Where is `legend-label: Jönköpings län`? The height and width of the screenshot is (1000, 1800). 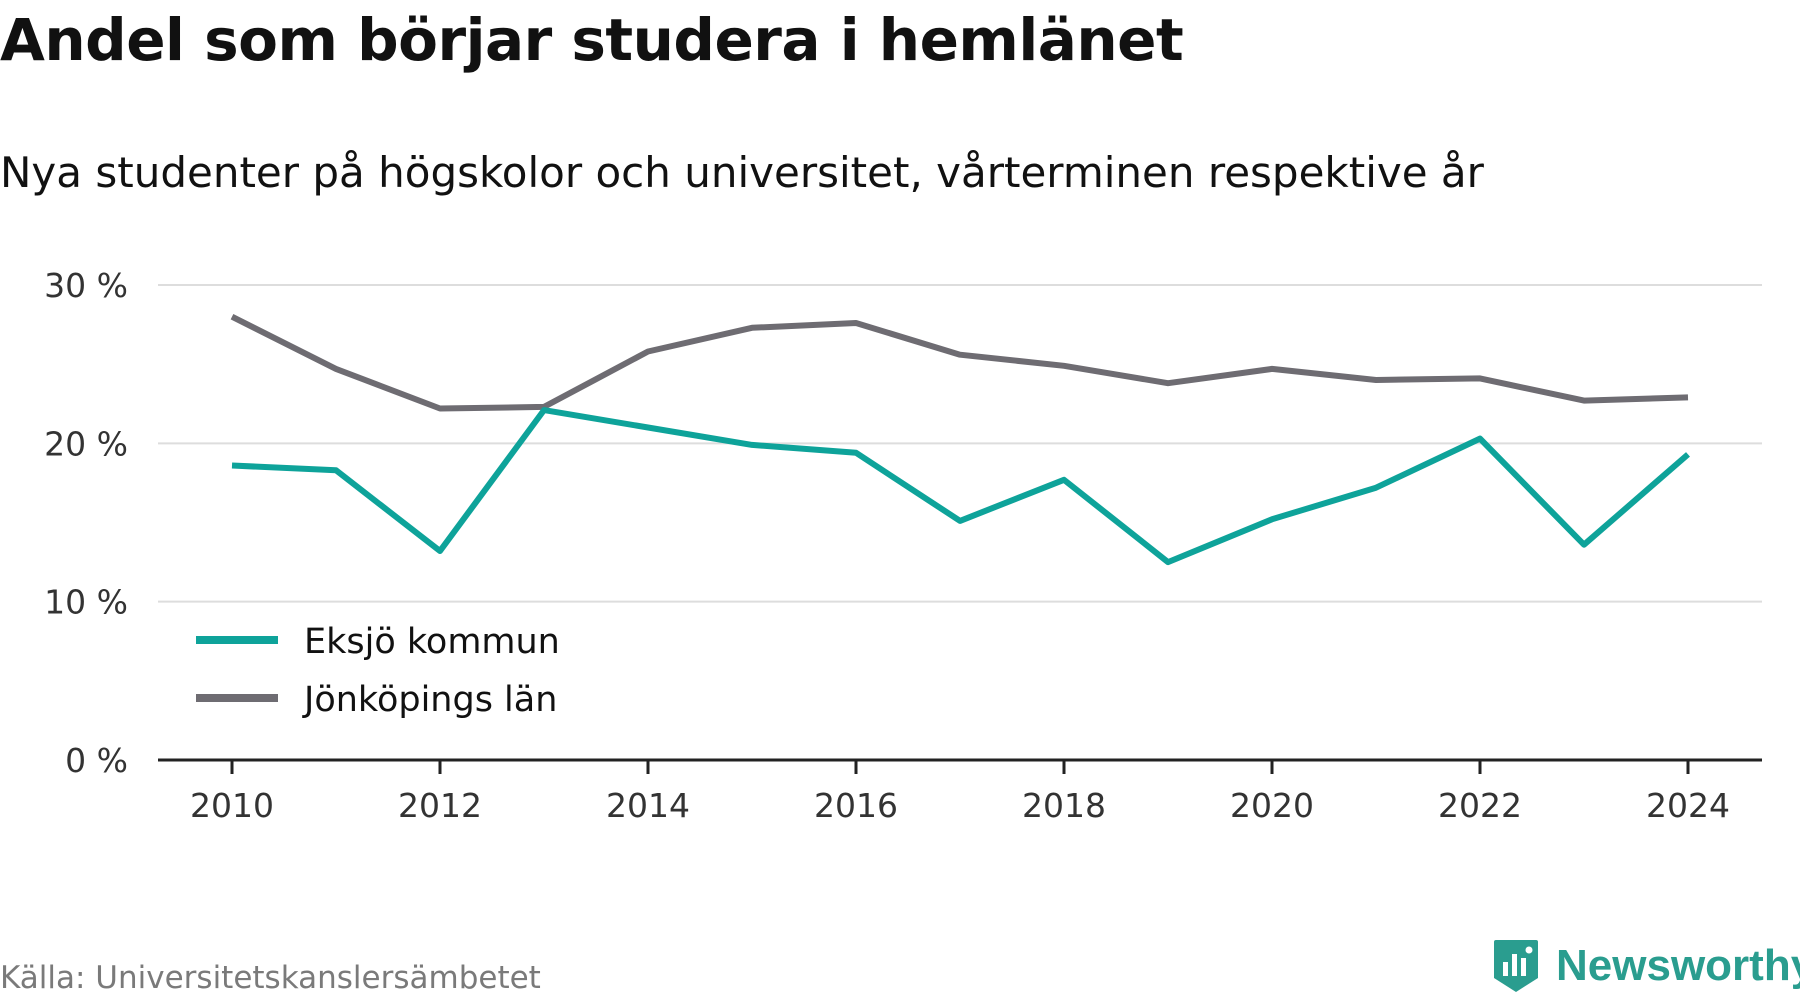 legend-label: Jönköpings län is located at coordinates (429, 700).